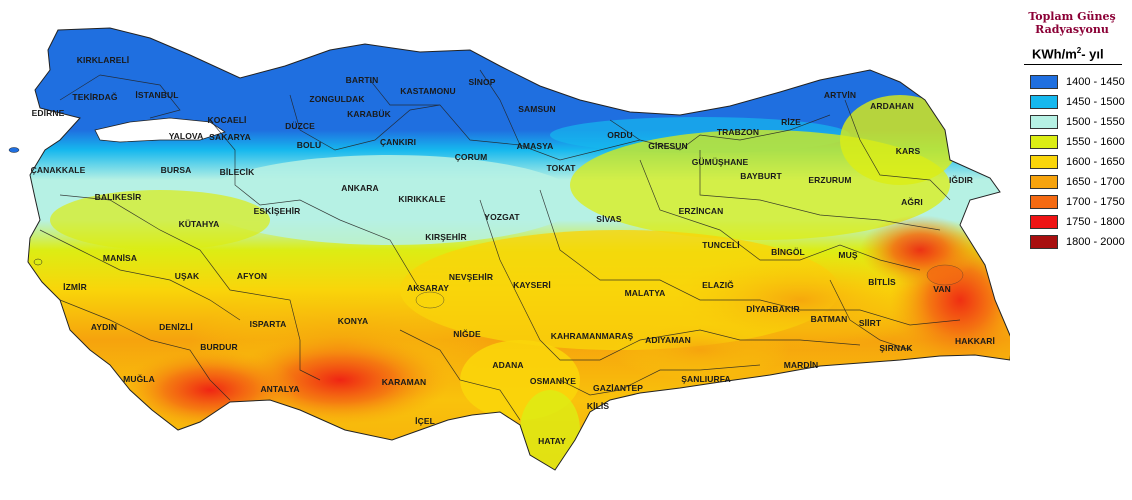 This screenshot has height=500, width=1132. I want to click on province-label-kirsehir: KIRŞEHİR, so click(446, 237).